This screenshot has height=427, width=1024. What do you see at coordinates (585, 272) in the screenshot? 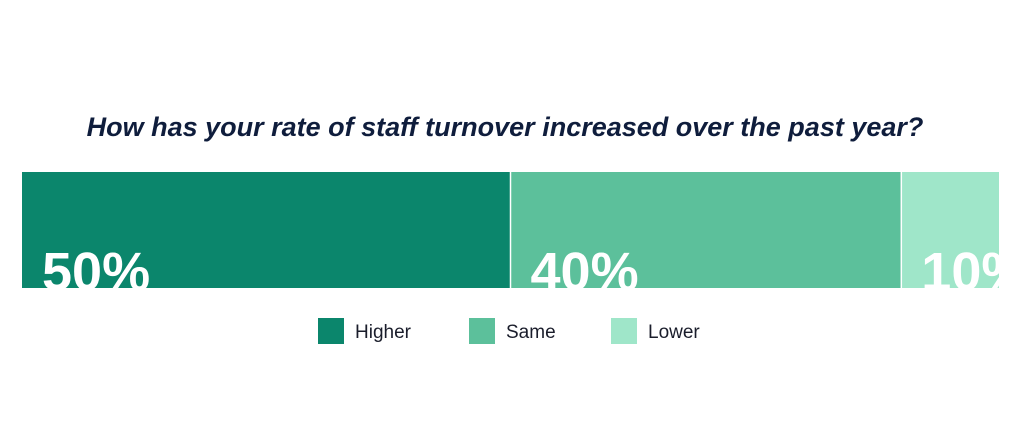
I see `data-label-same: 40%` at bounding box center [585, 272].